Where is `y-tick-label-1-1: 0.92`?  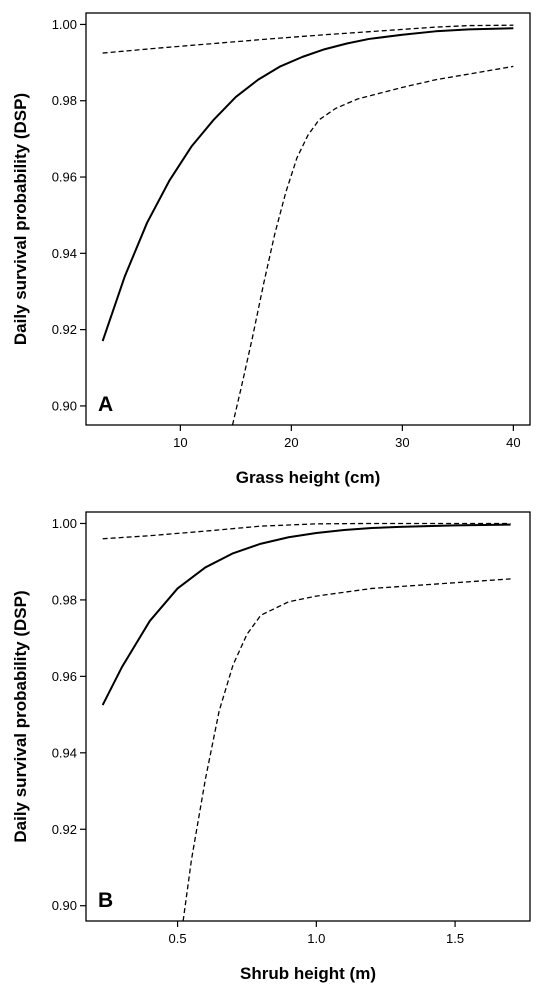
y-tick-label-1-1: 0.92 is located at coordinates (64, 829).